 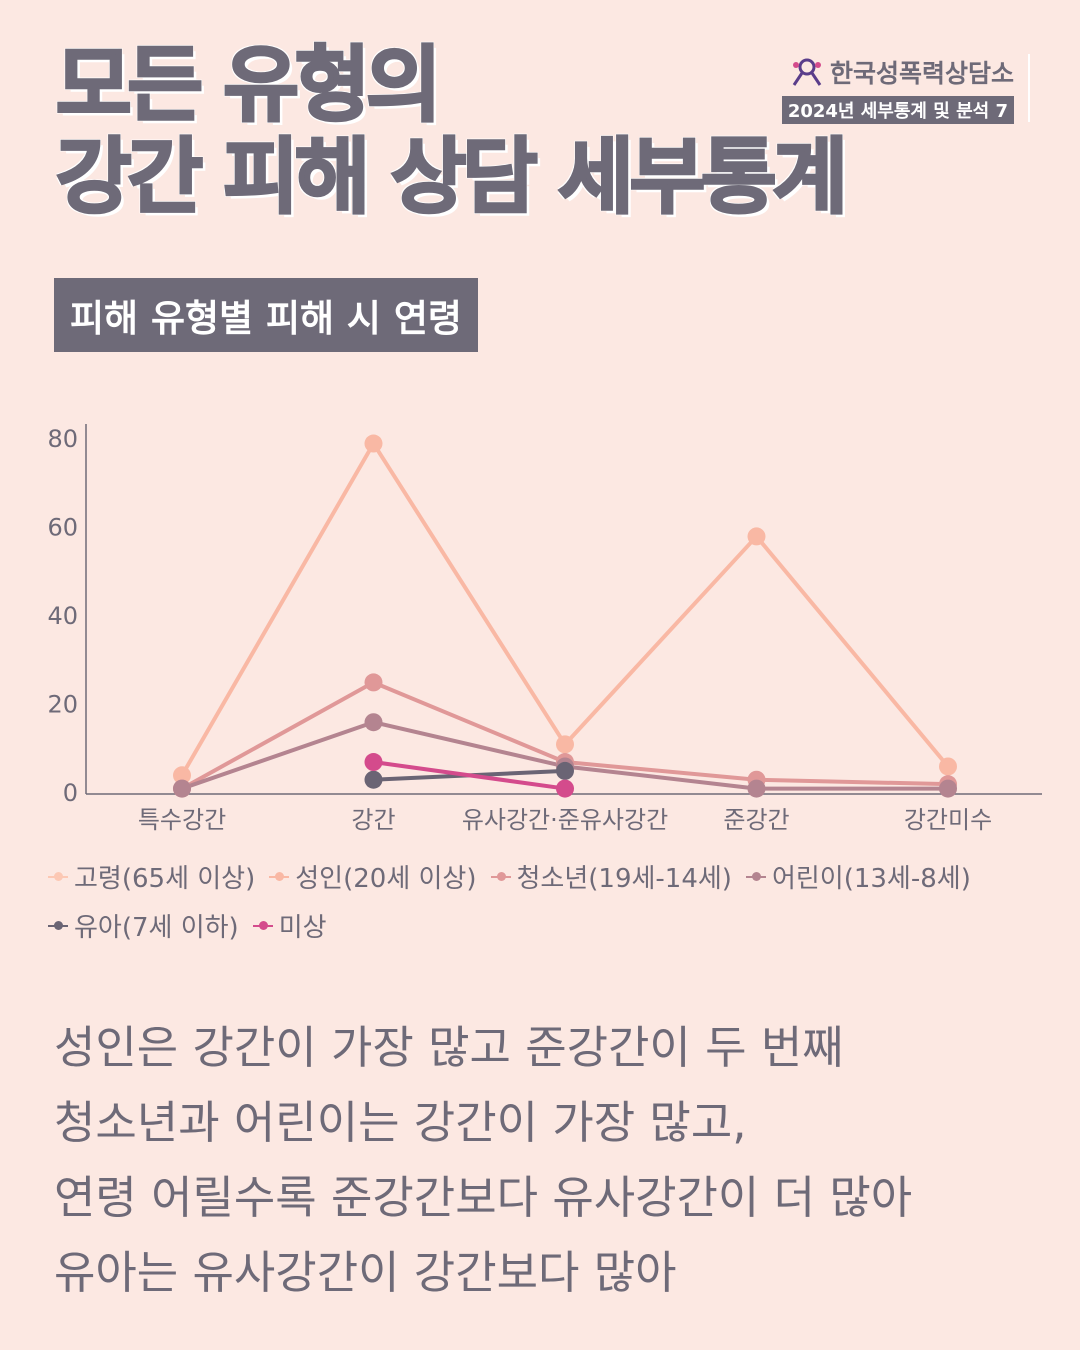 What do you see at coordinates (756, 820) in the screenshot?
I see `x-tick-label: 준강간` at bounding box center [756, 820].